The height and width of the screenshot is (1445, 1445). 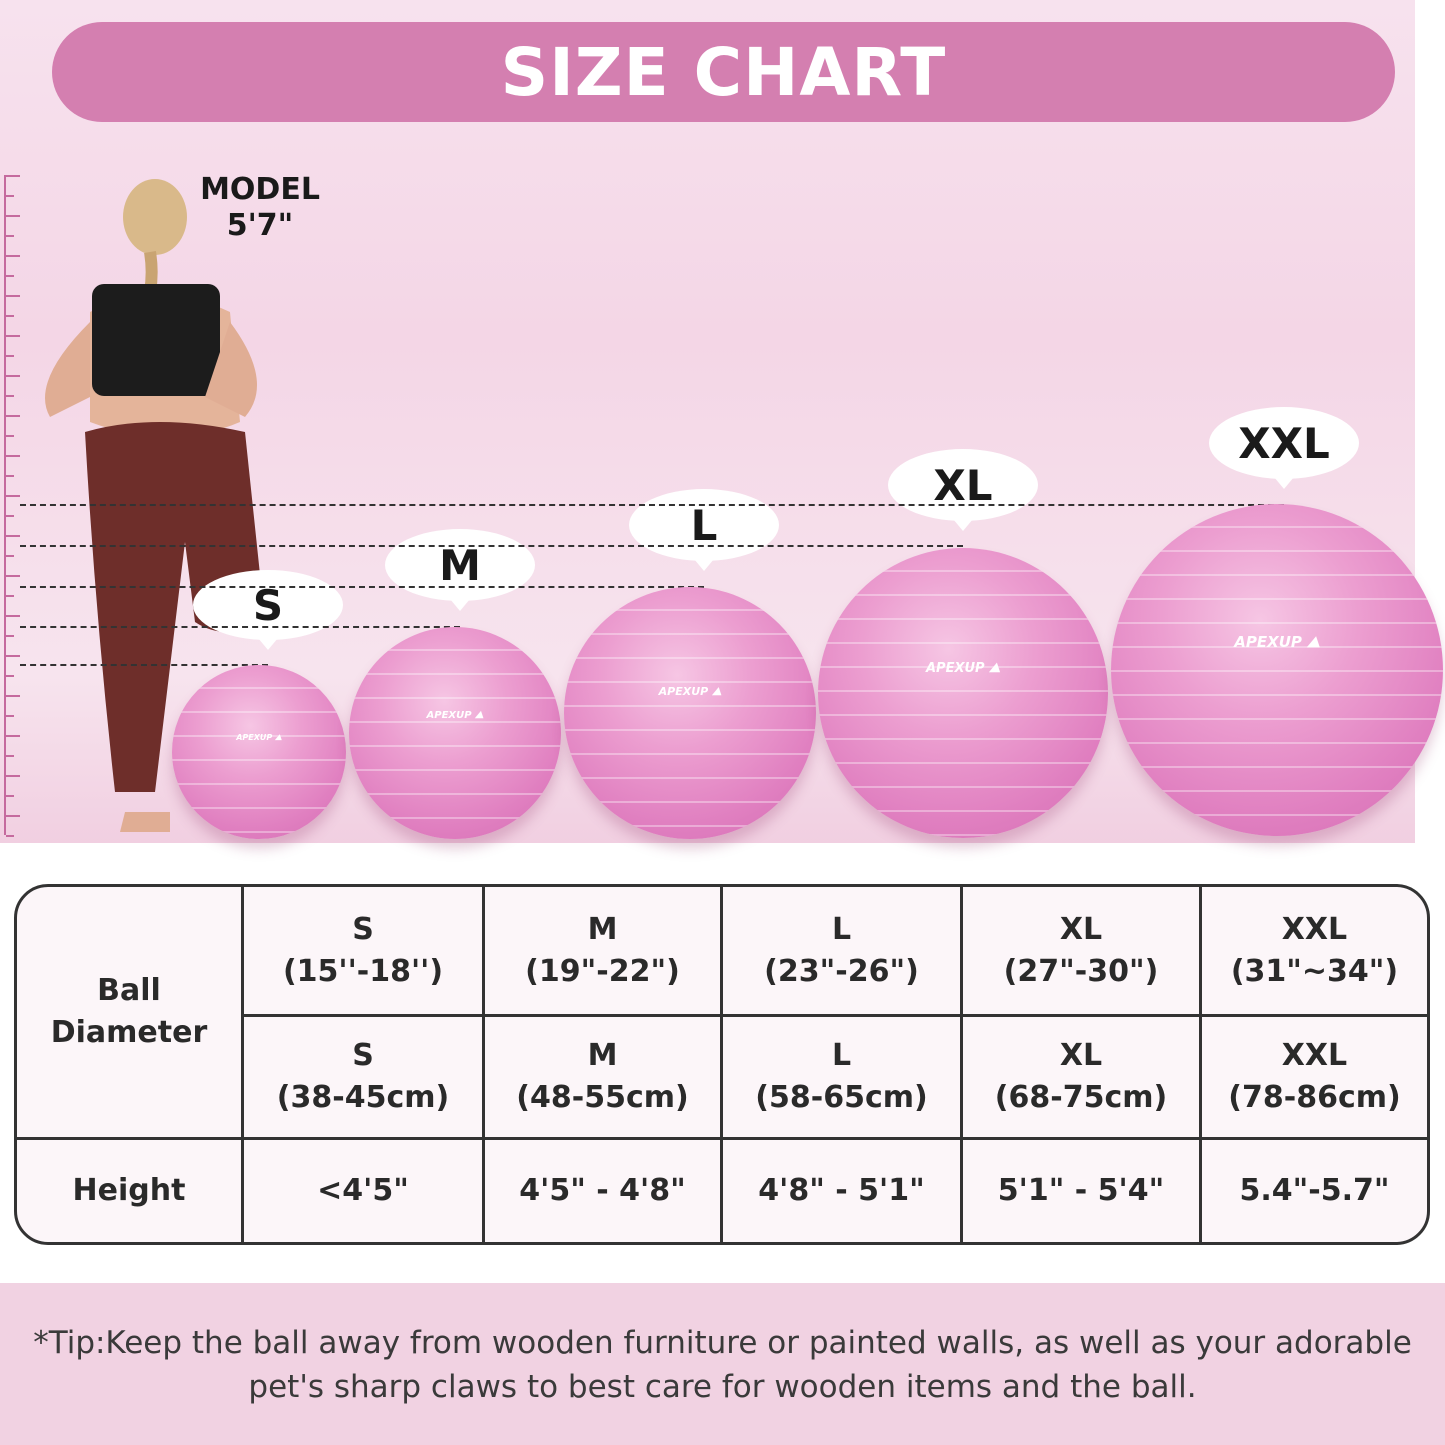 What do you see at coordinates (364, 1191) in the screenshot?
I see `cell-height: <4'5"` at bounding box center [364, 1191].